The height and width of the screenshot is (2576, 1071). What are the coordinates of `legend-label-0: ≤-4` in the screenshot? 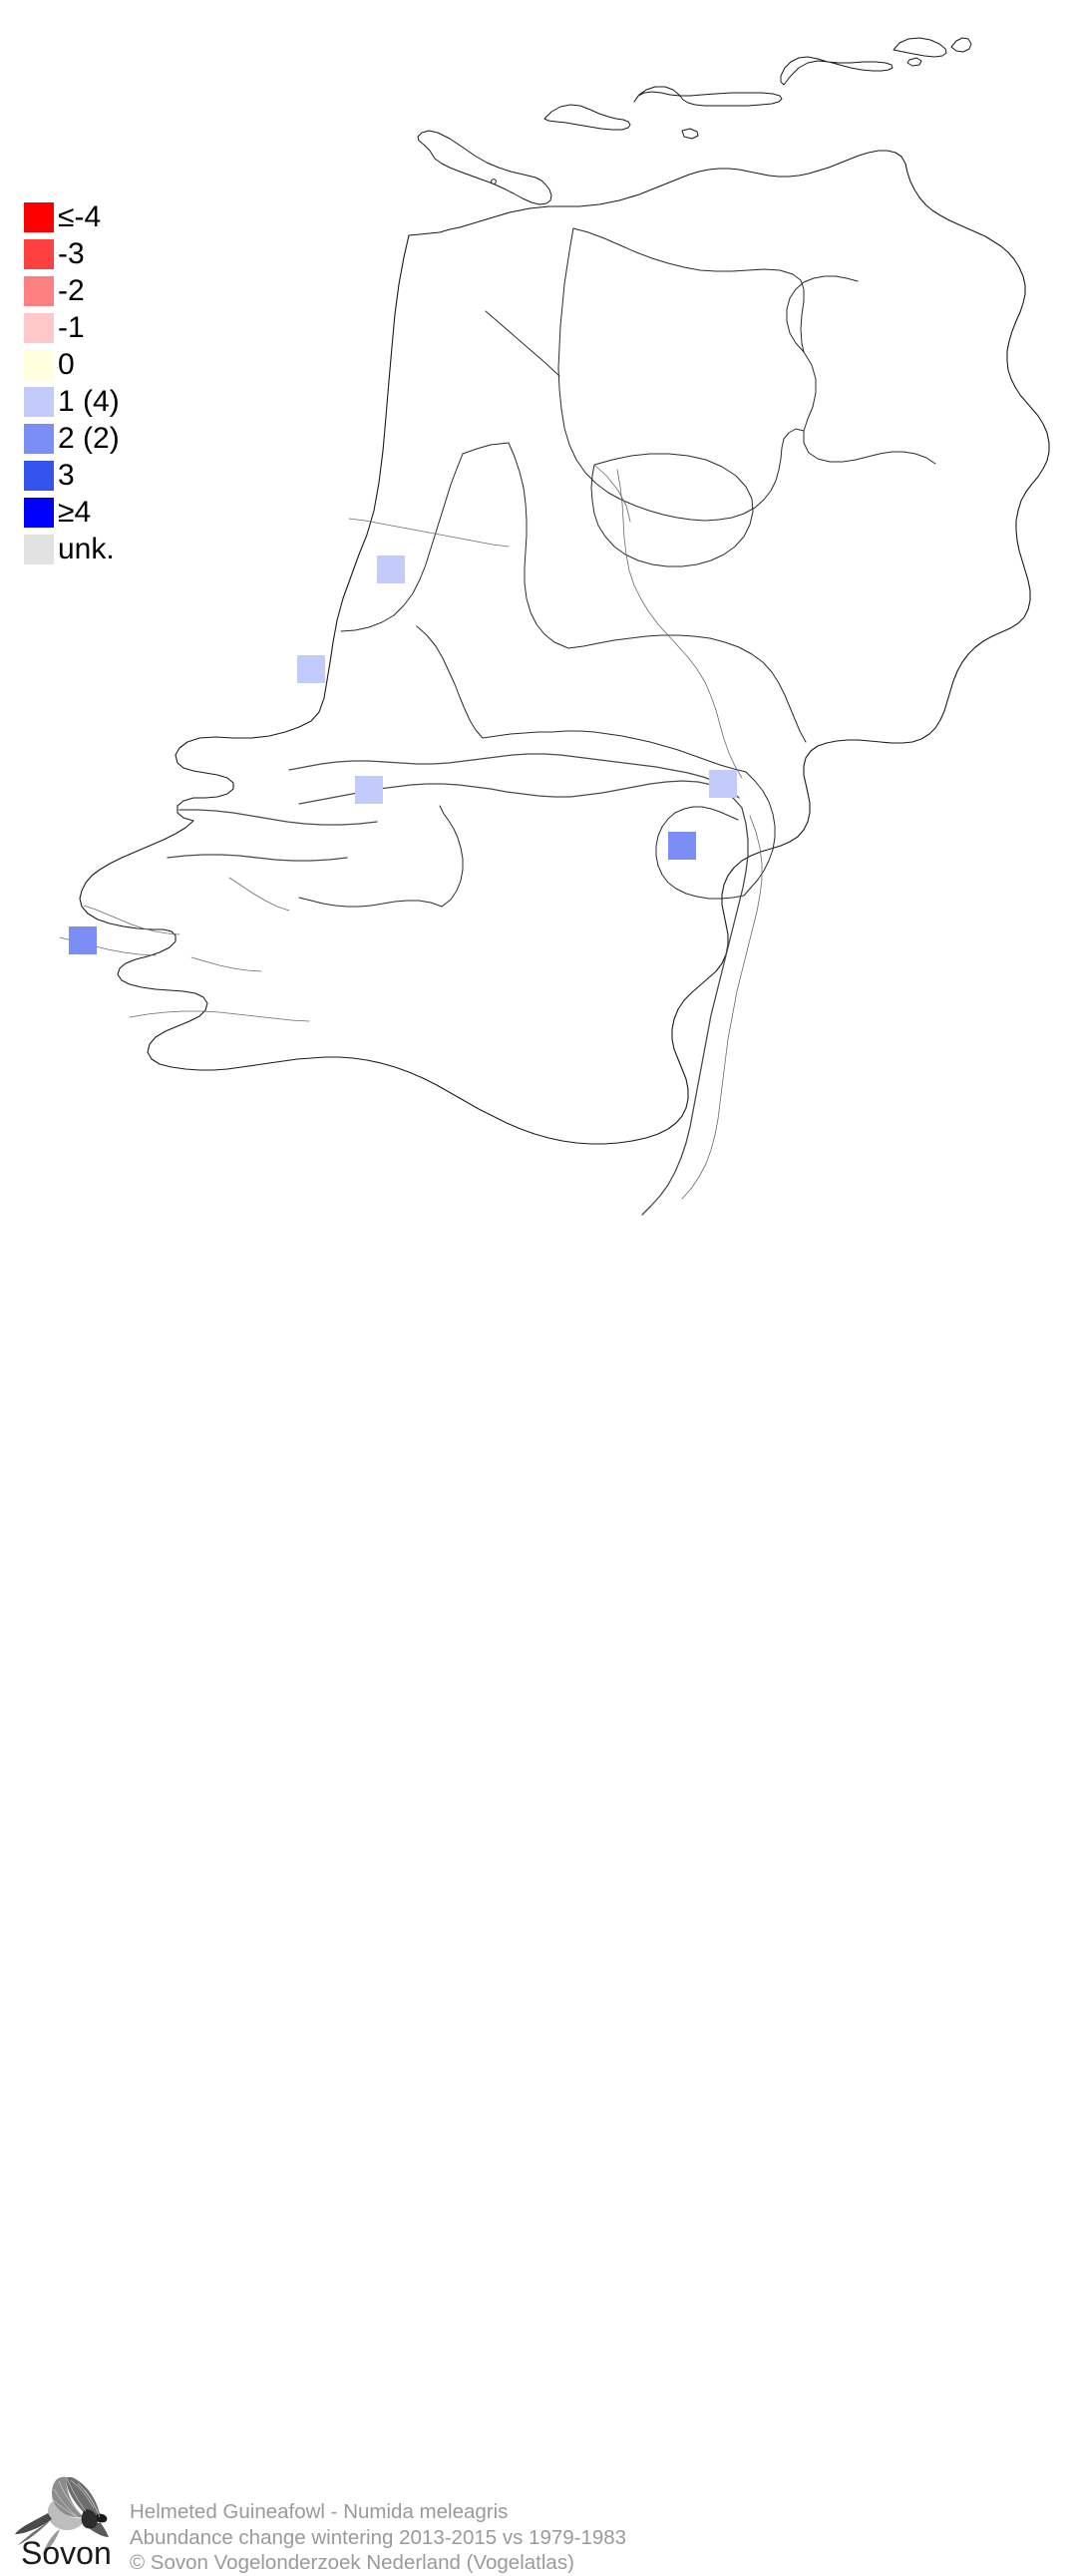 It's located at (80, 216).